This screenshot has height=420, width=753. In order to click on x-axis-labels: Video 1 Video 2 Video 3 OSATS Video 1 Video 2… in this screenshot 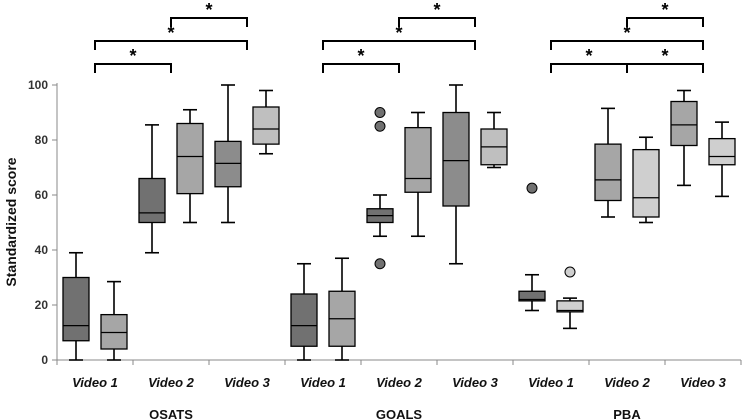, I will do `click(399, 397)`.